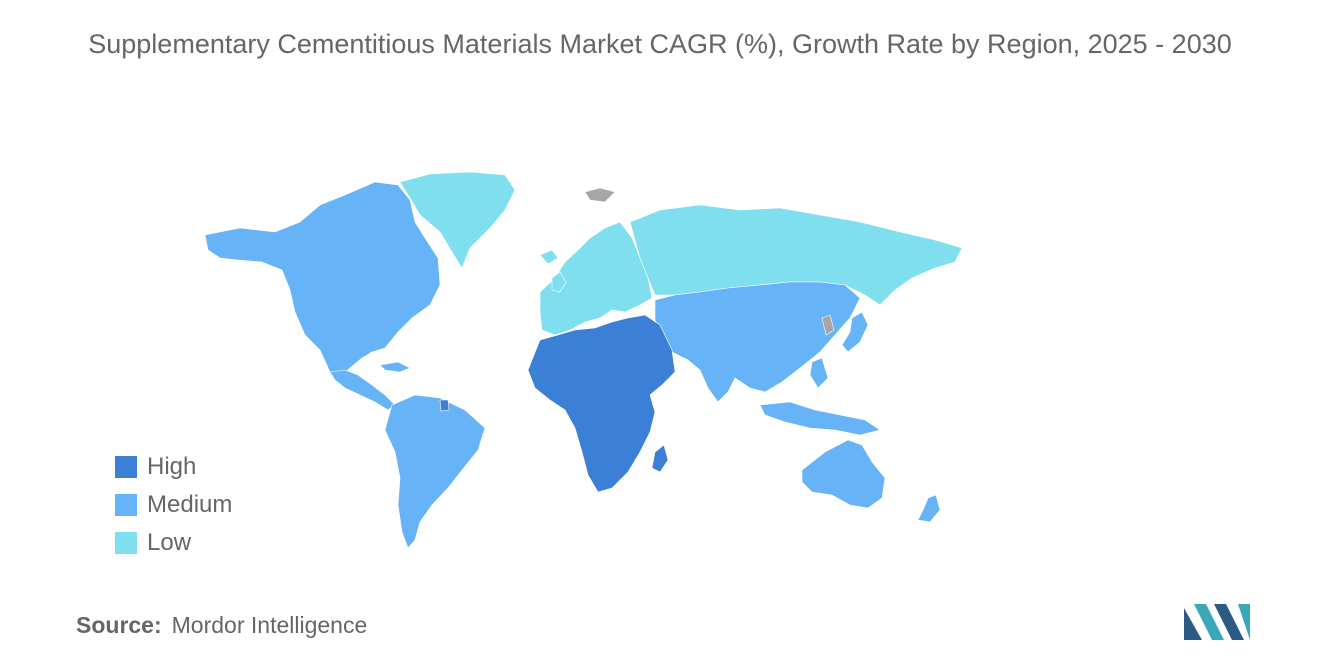  I want to click on region-uk, so click(559, 282).